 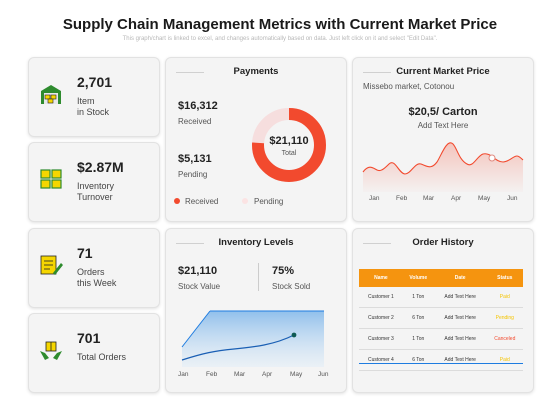 What do you see at coordinates (374, 198) in the screenshot?
I see `market-x-label: Jan` at bounding box center [374, 198].